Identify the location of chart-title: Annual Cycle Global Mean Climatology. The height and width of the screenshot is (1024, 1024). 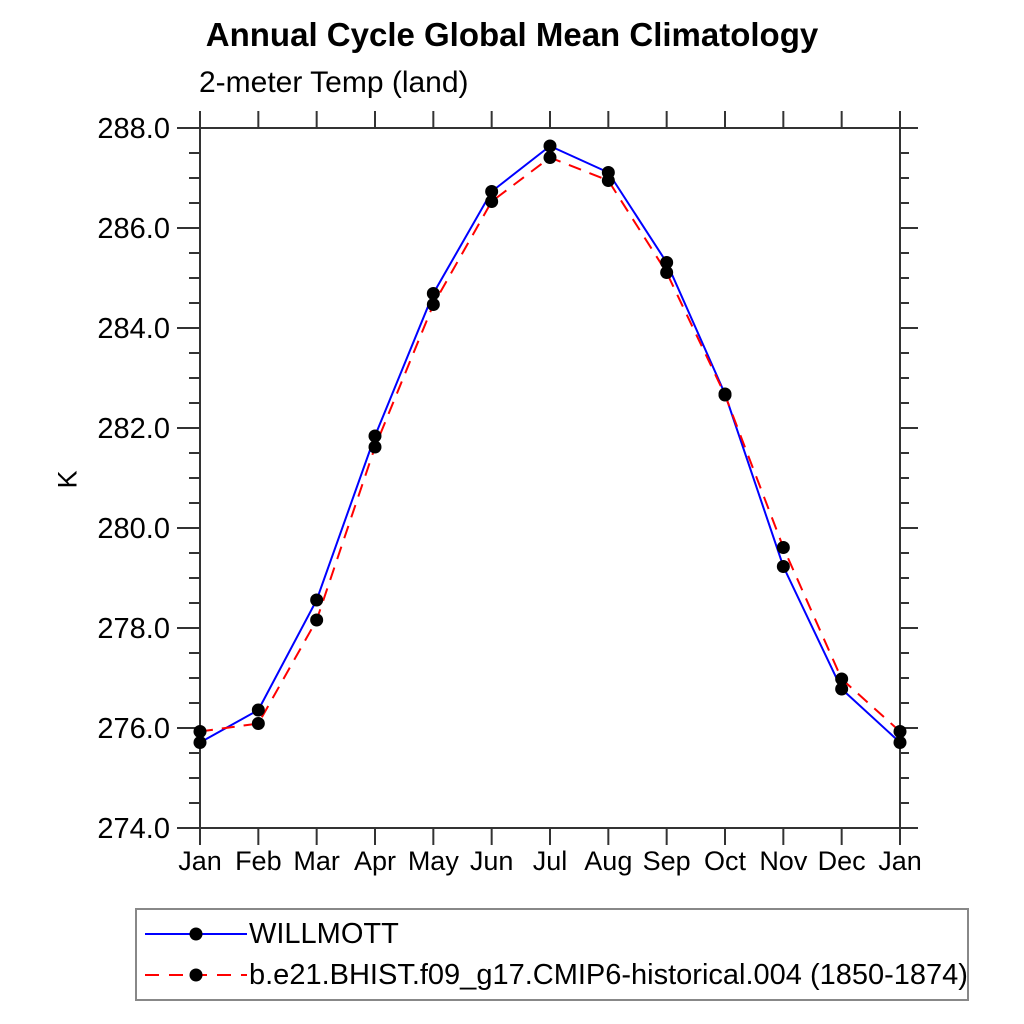
(512, 34).